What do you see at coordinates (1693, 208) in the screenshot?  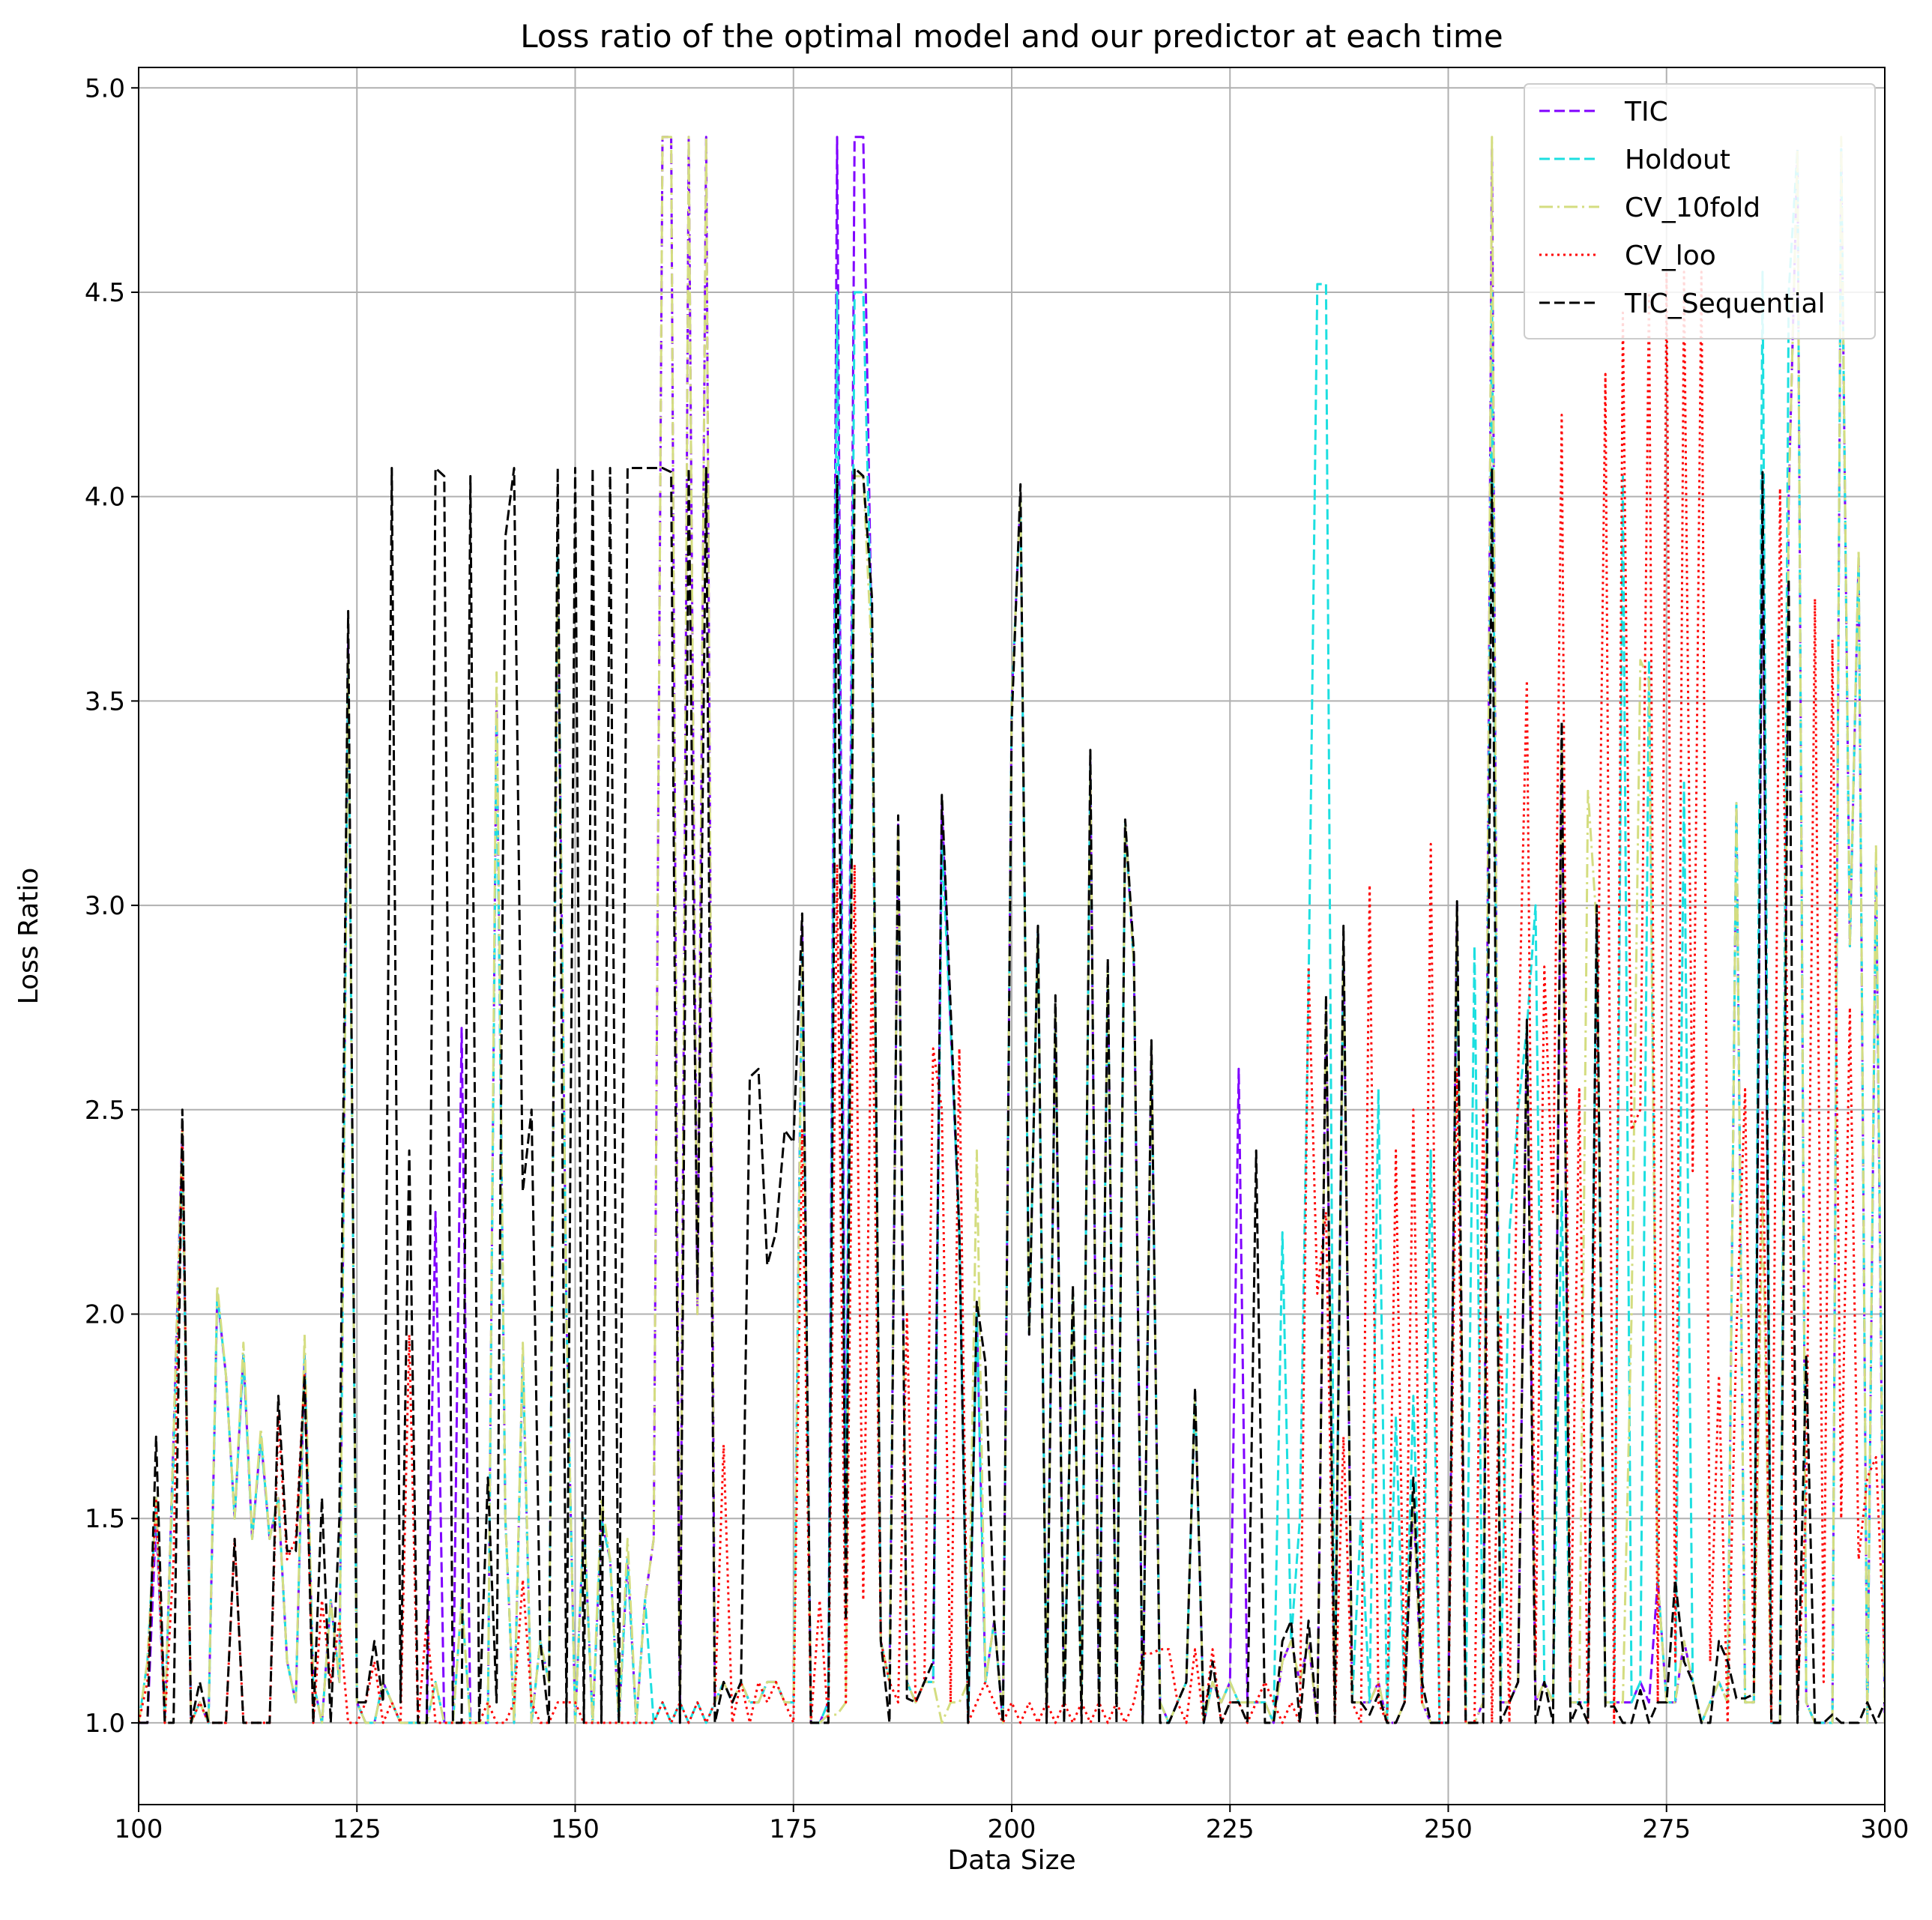 I see `legend-label-cv-10fold: CV_10fold` at bounding box center [1693, 208].